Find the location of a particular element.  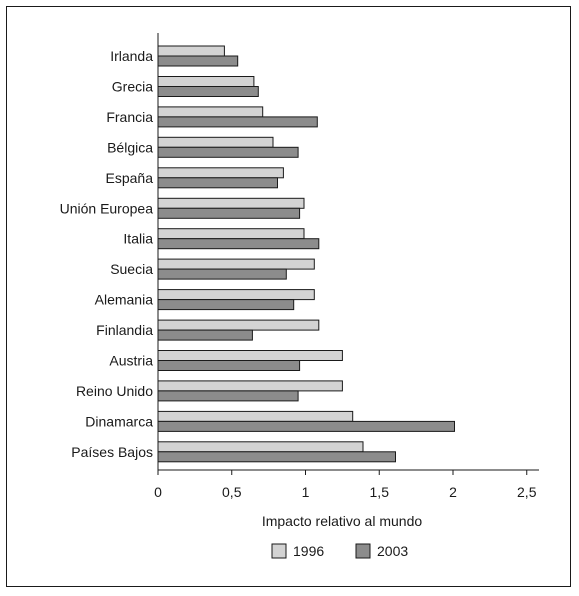

x-tick-label: 1,5 is located at coordinates (380, 492).